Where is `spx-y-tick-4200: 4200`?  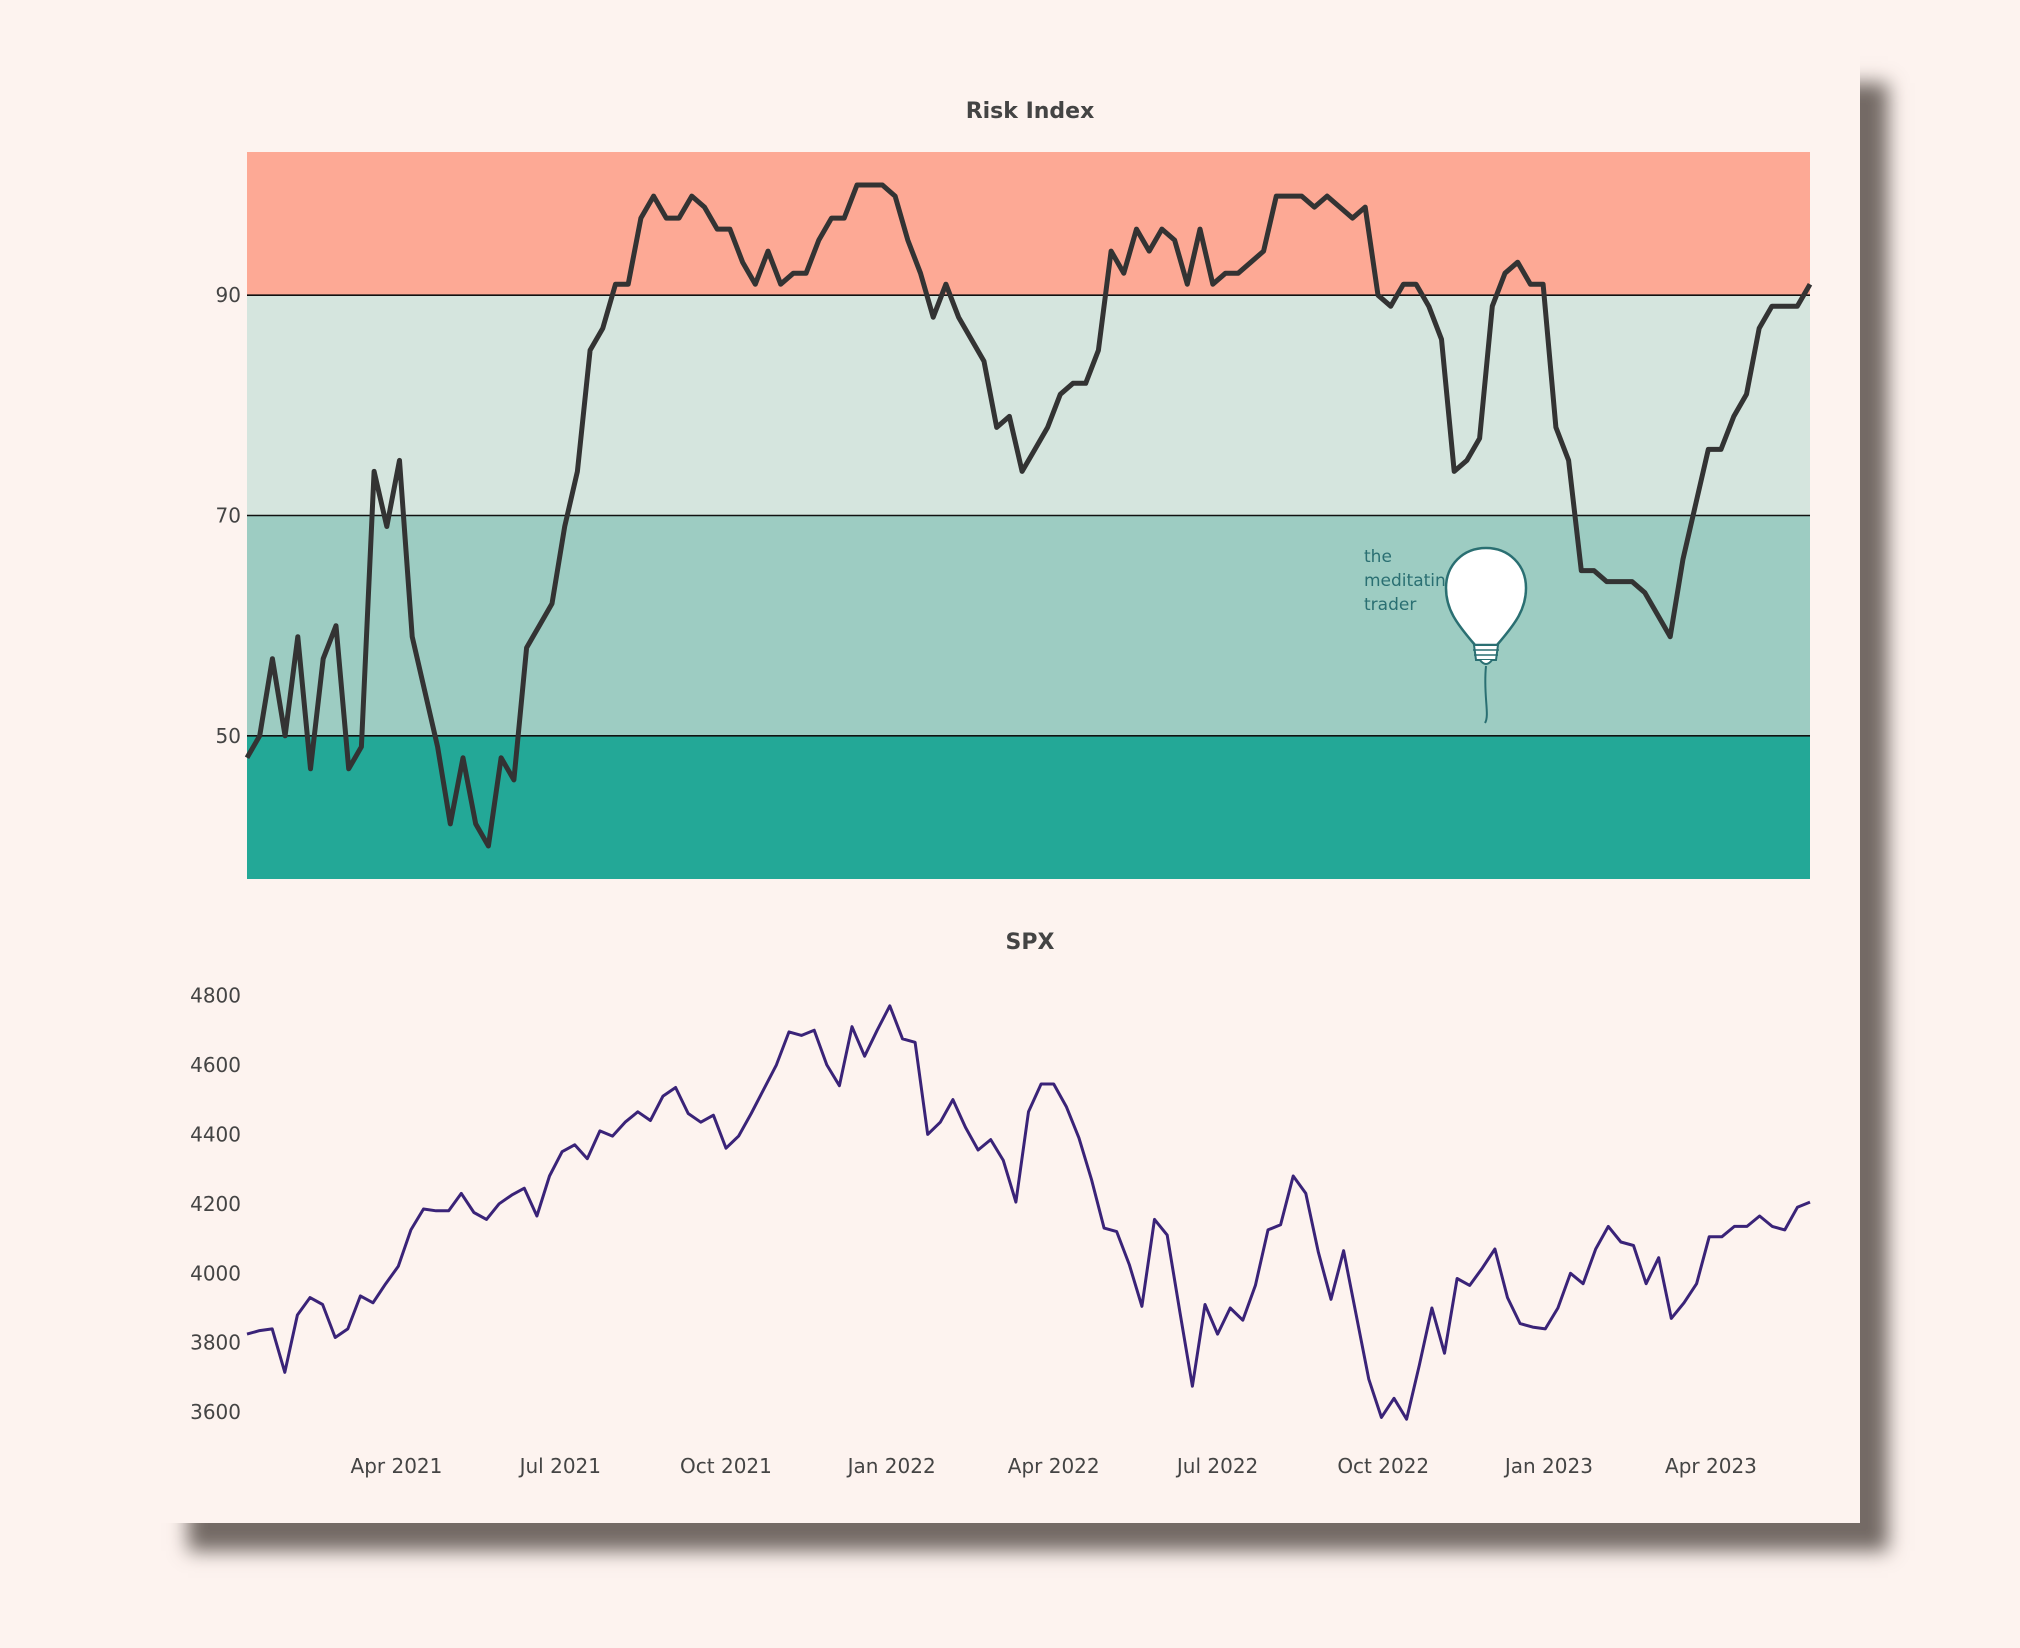
spx-y-tick-4200: 4200 is located at coordinates (215, 1204).